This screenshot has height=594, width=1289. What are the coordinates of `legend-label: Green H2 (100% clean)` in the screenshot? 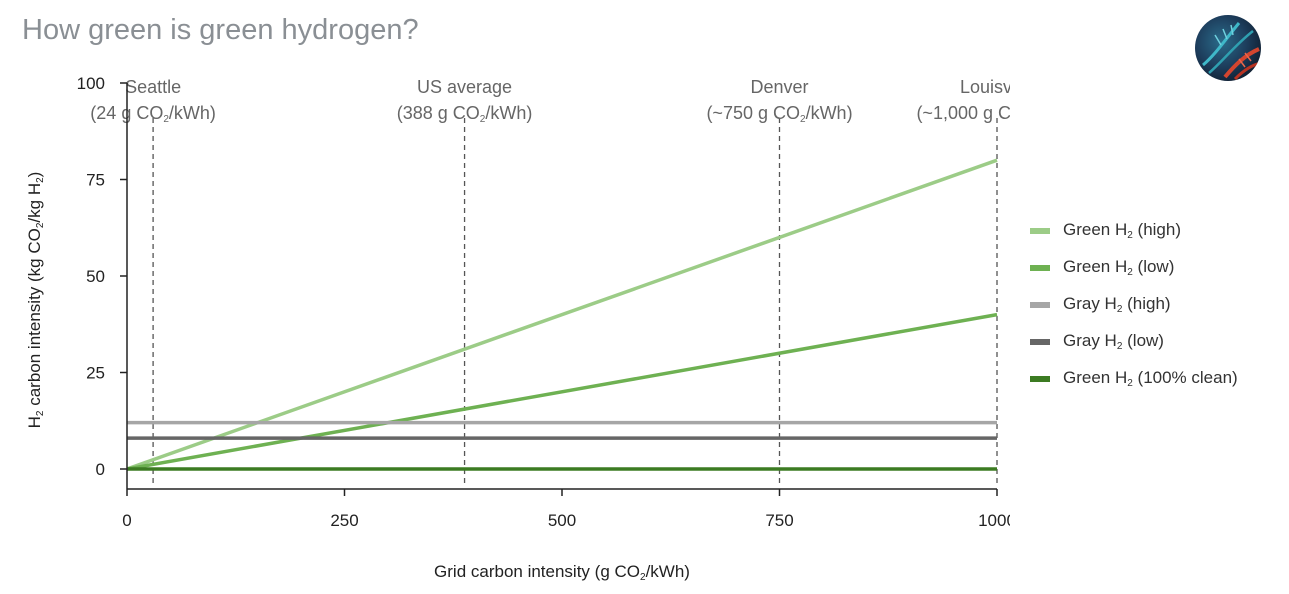 It's located at (1150, 378).